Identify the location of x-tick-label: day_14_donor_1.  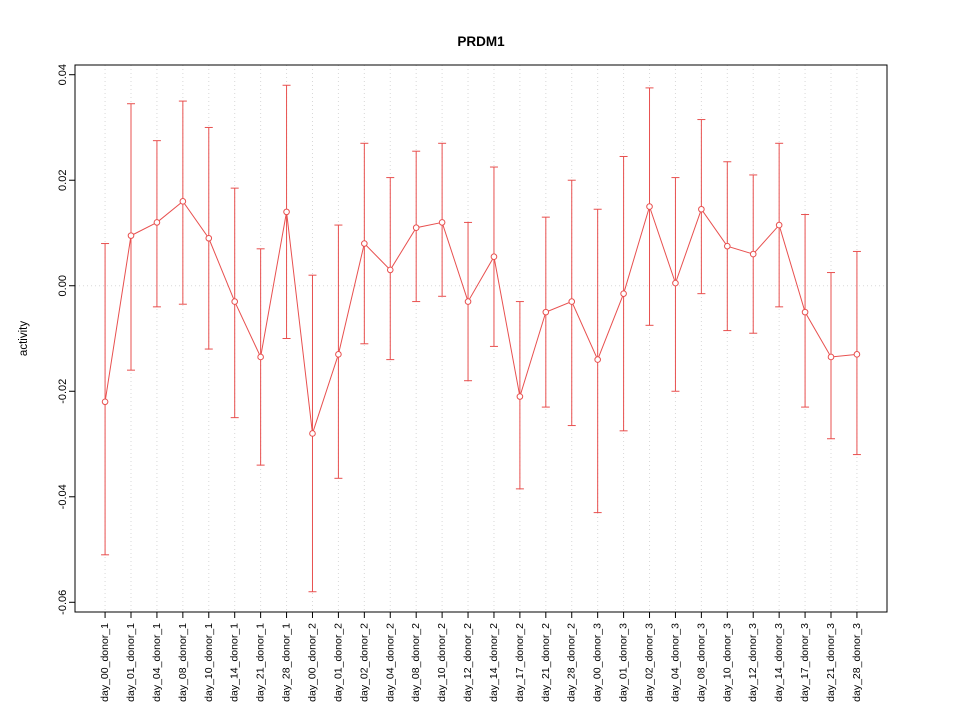
(235, 662).